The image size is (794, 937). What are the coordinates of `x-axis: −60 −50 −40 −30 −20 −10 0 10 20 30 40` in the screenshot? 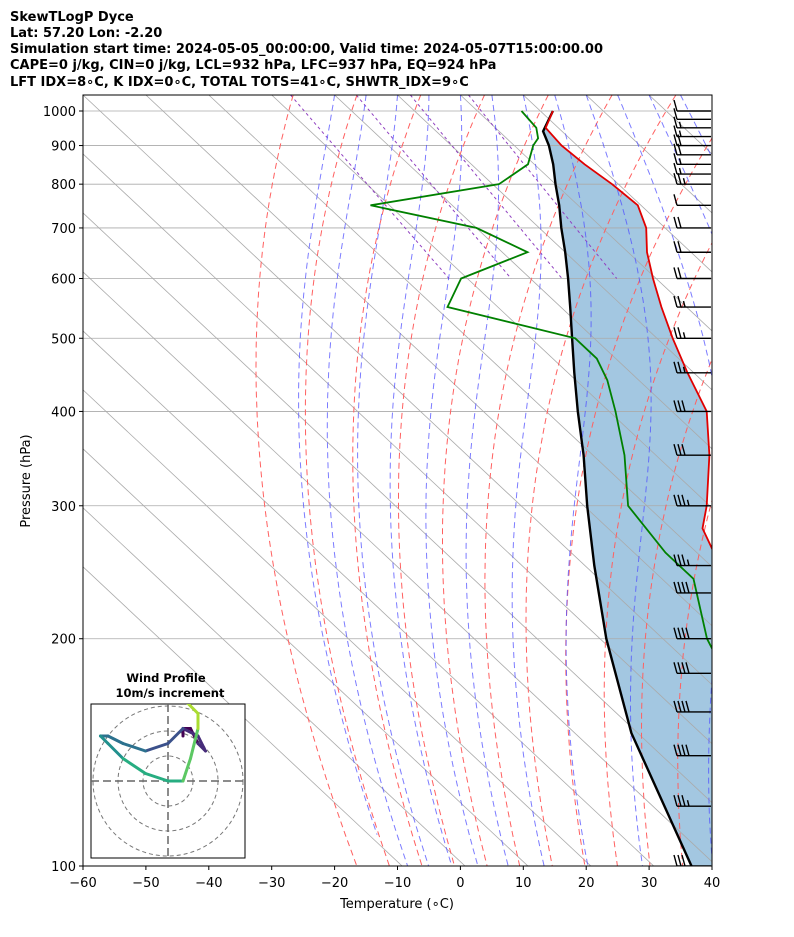 It's located at (394, 878).